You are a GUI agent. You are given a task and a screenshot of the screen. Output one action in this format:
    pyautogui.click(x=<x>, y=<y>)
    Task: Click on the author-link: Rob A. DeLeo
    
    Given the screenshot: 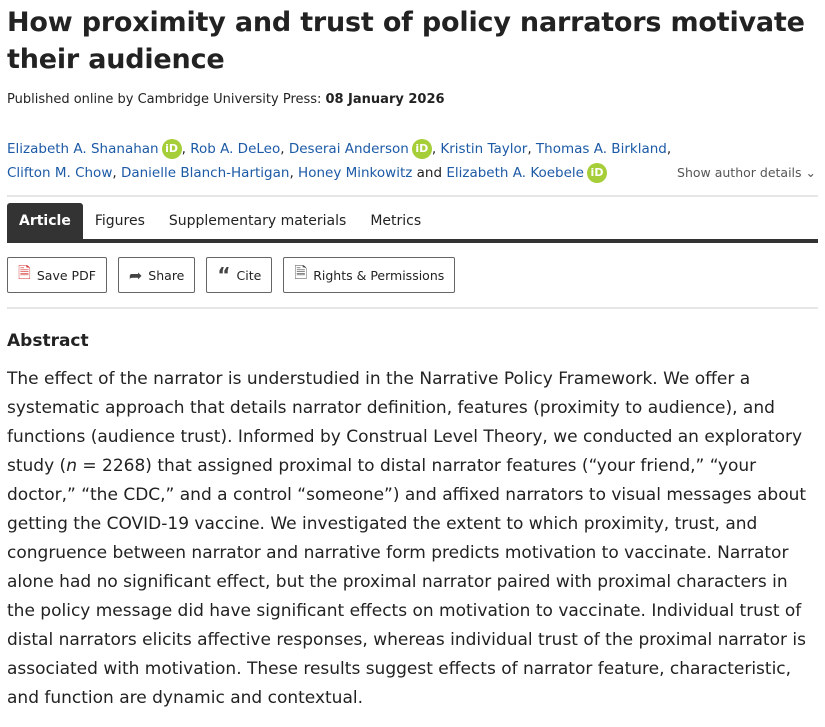 What is the action you would take?
    pyautogui.click(x=235, y=149)
    